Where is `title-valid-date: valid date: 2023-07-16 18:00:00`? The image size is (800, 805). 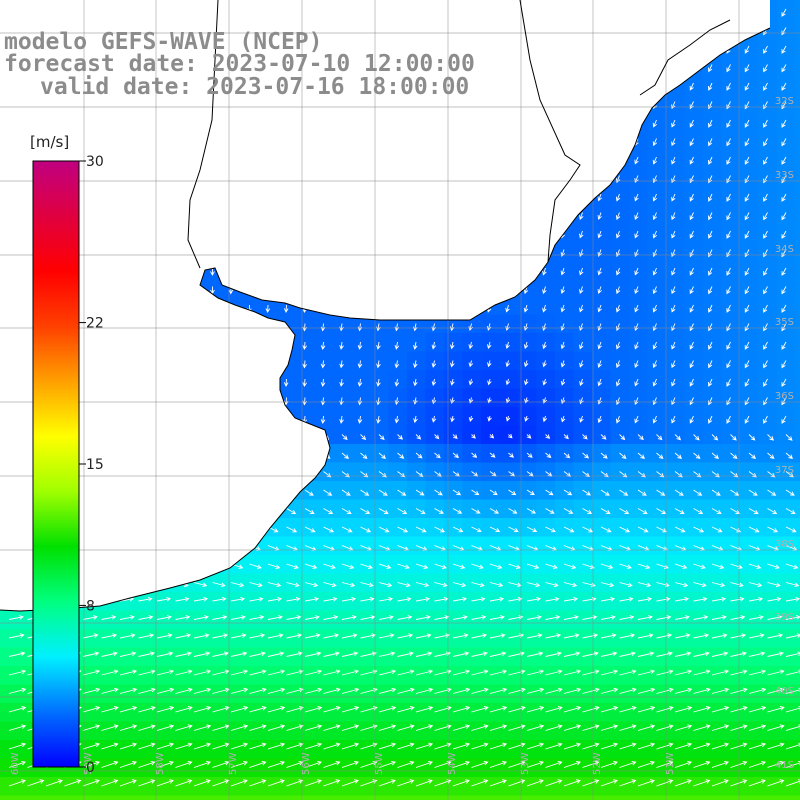
title-valid-date: valid date: 2023-07-16 18:00:00 is located at coordinates (254, 87).